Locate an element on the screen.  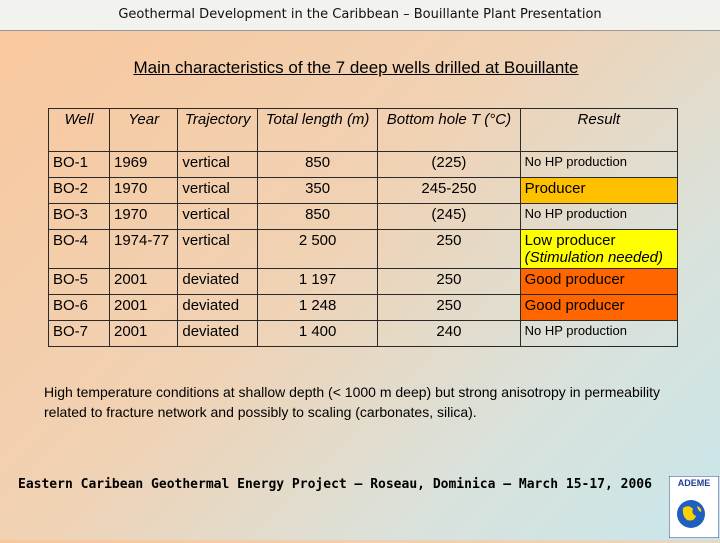
col-header-length: Total length (m) is located at coordinates (317, 130).